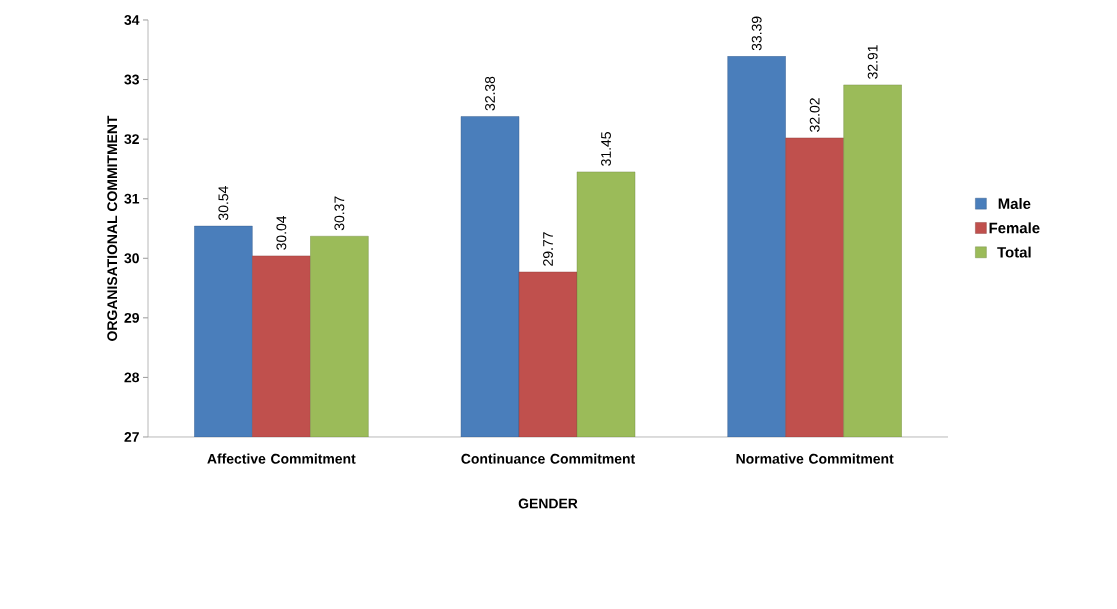 The image size is (1117, 609). Describe the element at coordinates (490, 93) in the screenshot. I see `data-label: 32.38` at that location.